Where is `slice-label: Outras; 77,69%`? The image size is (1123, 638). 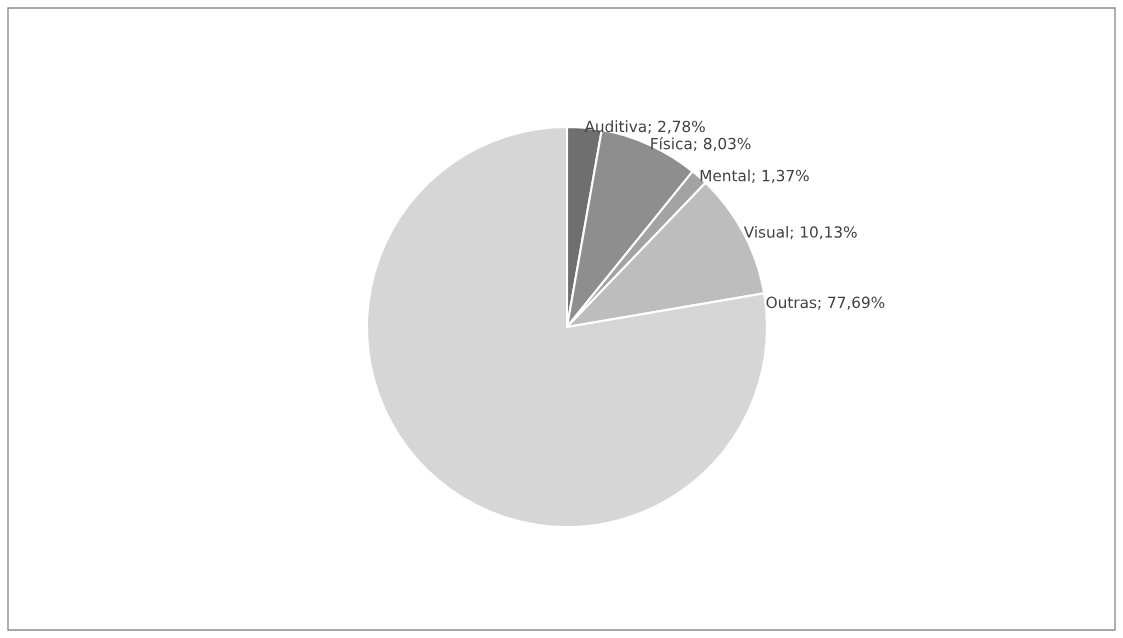 slice-label: Outras; 77,69% is located at coordinates (825, 303).